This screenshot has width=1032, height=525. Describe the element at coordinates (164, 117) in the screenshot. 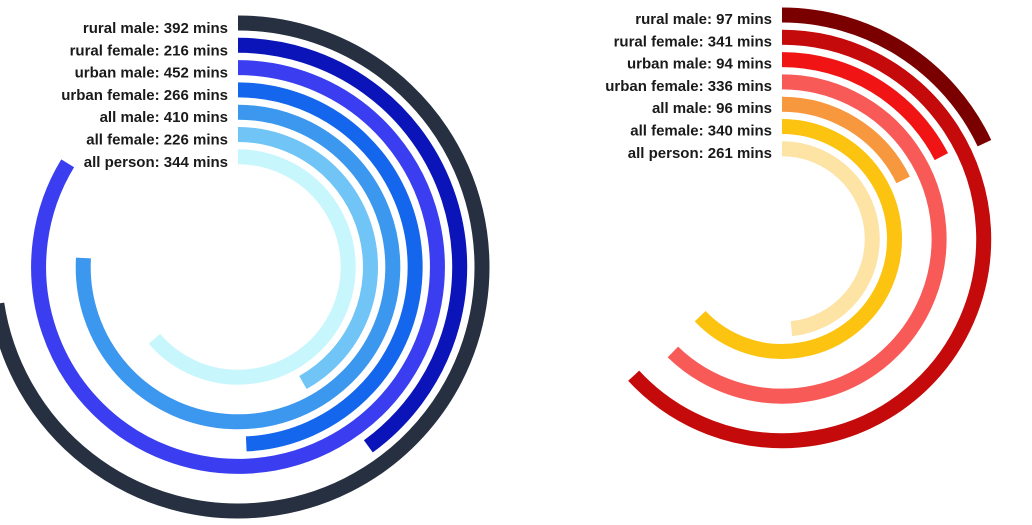

I see `label-all-male: all male: 410 mins` at that location.